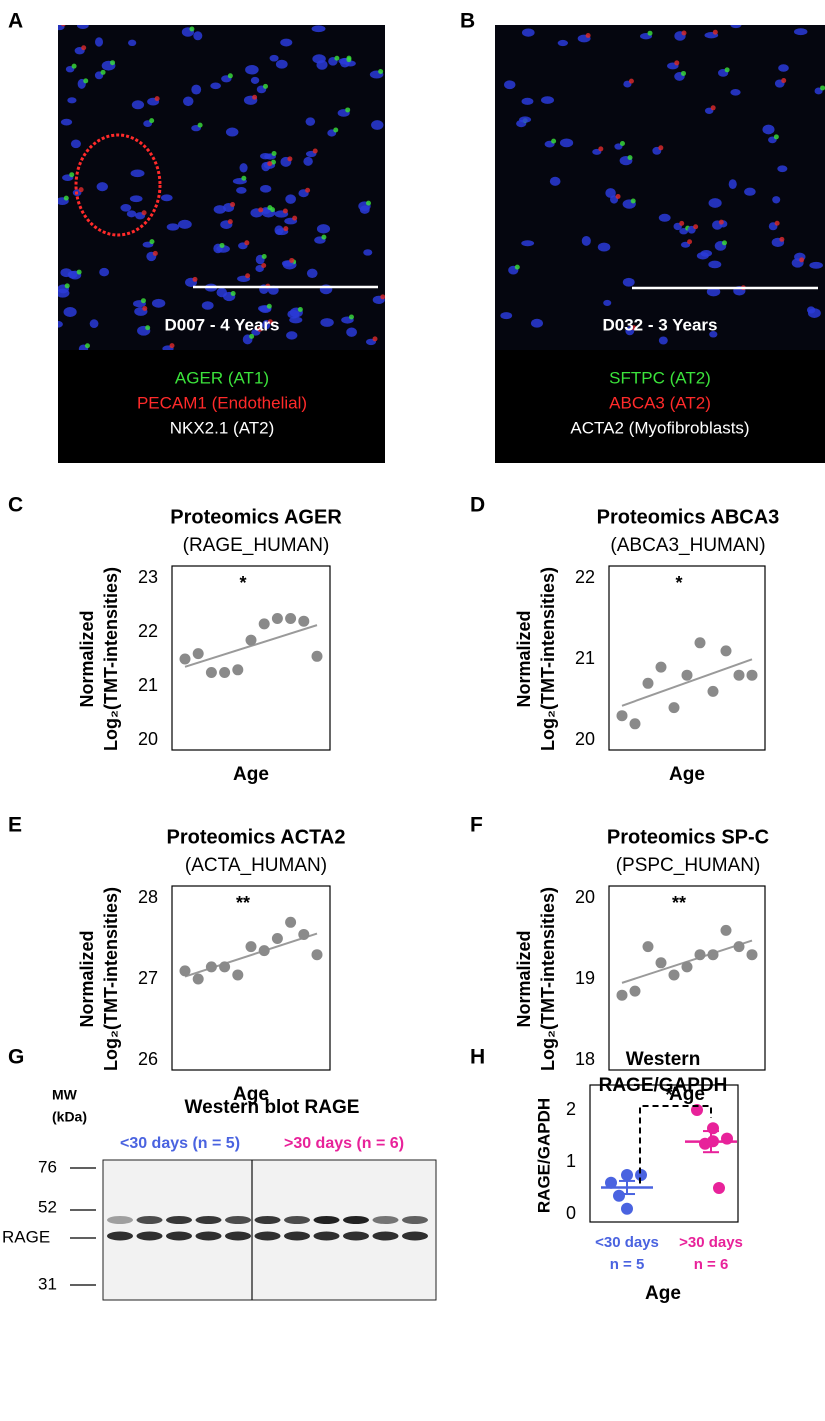 The image size is (825, 1421). Describe the element at coordinates (47, 1166) in the screenshot. I see `mw-marker: 76` at that location.